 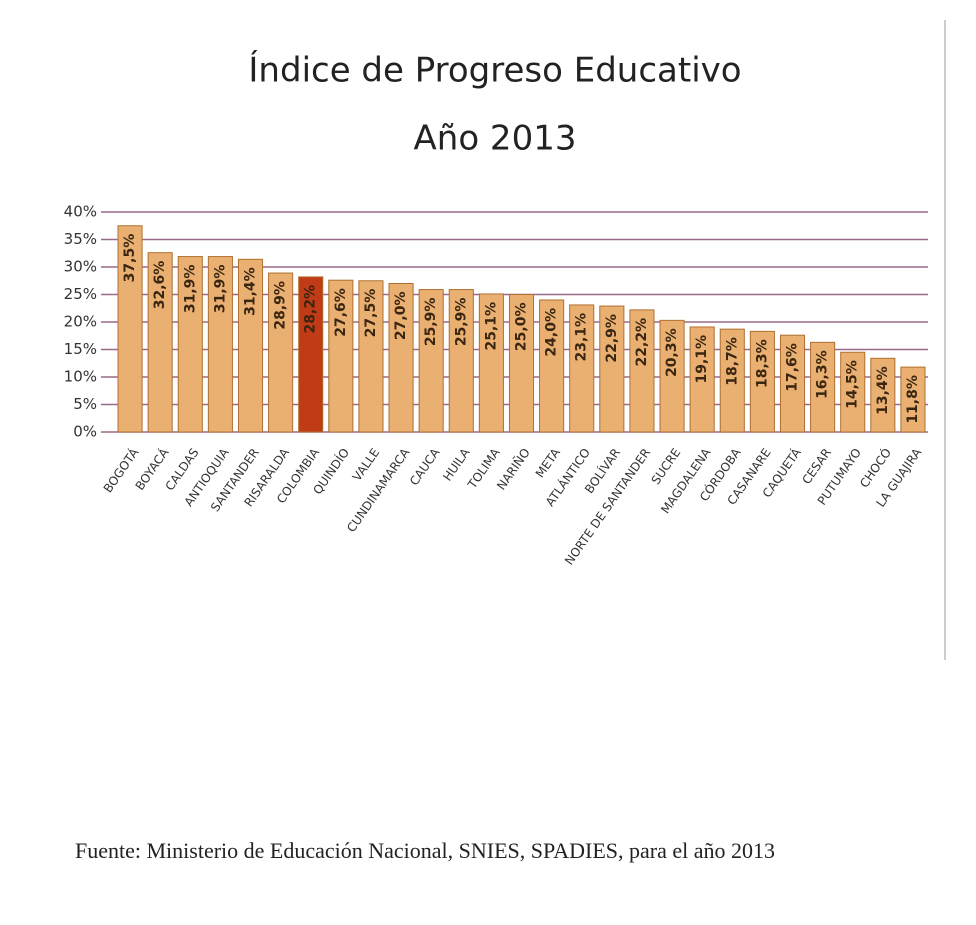 What do you see at coordinates (883, 390) in the screenshot?
I see `value-label: 13,4%` at bounding box center [883, 390].